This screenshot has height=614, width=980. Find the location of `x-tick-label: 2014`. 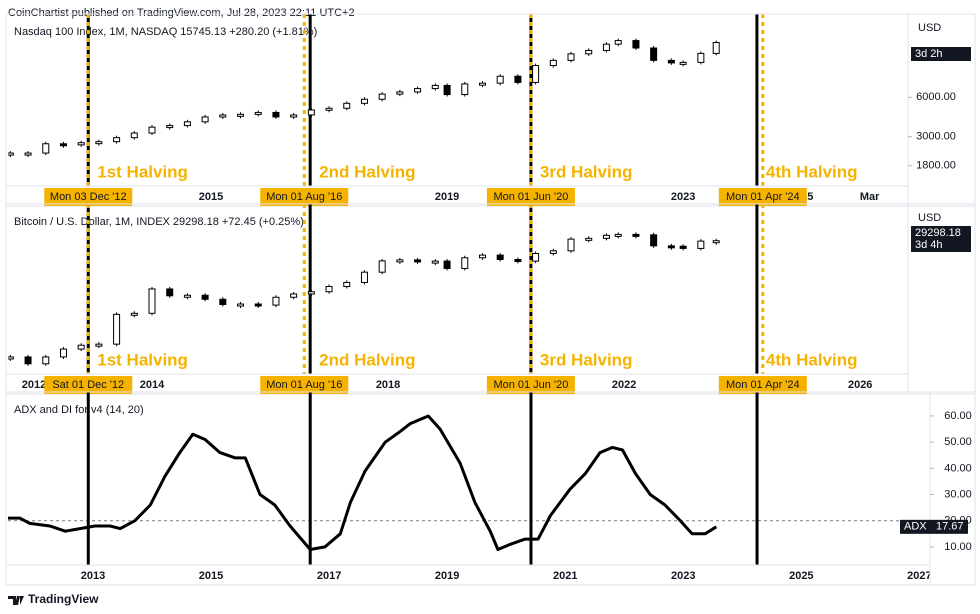

x-tick-label: 2014 is located at coordinates (152, 385).